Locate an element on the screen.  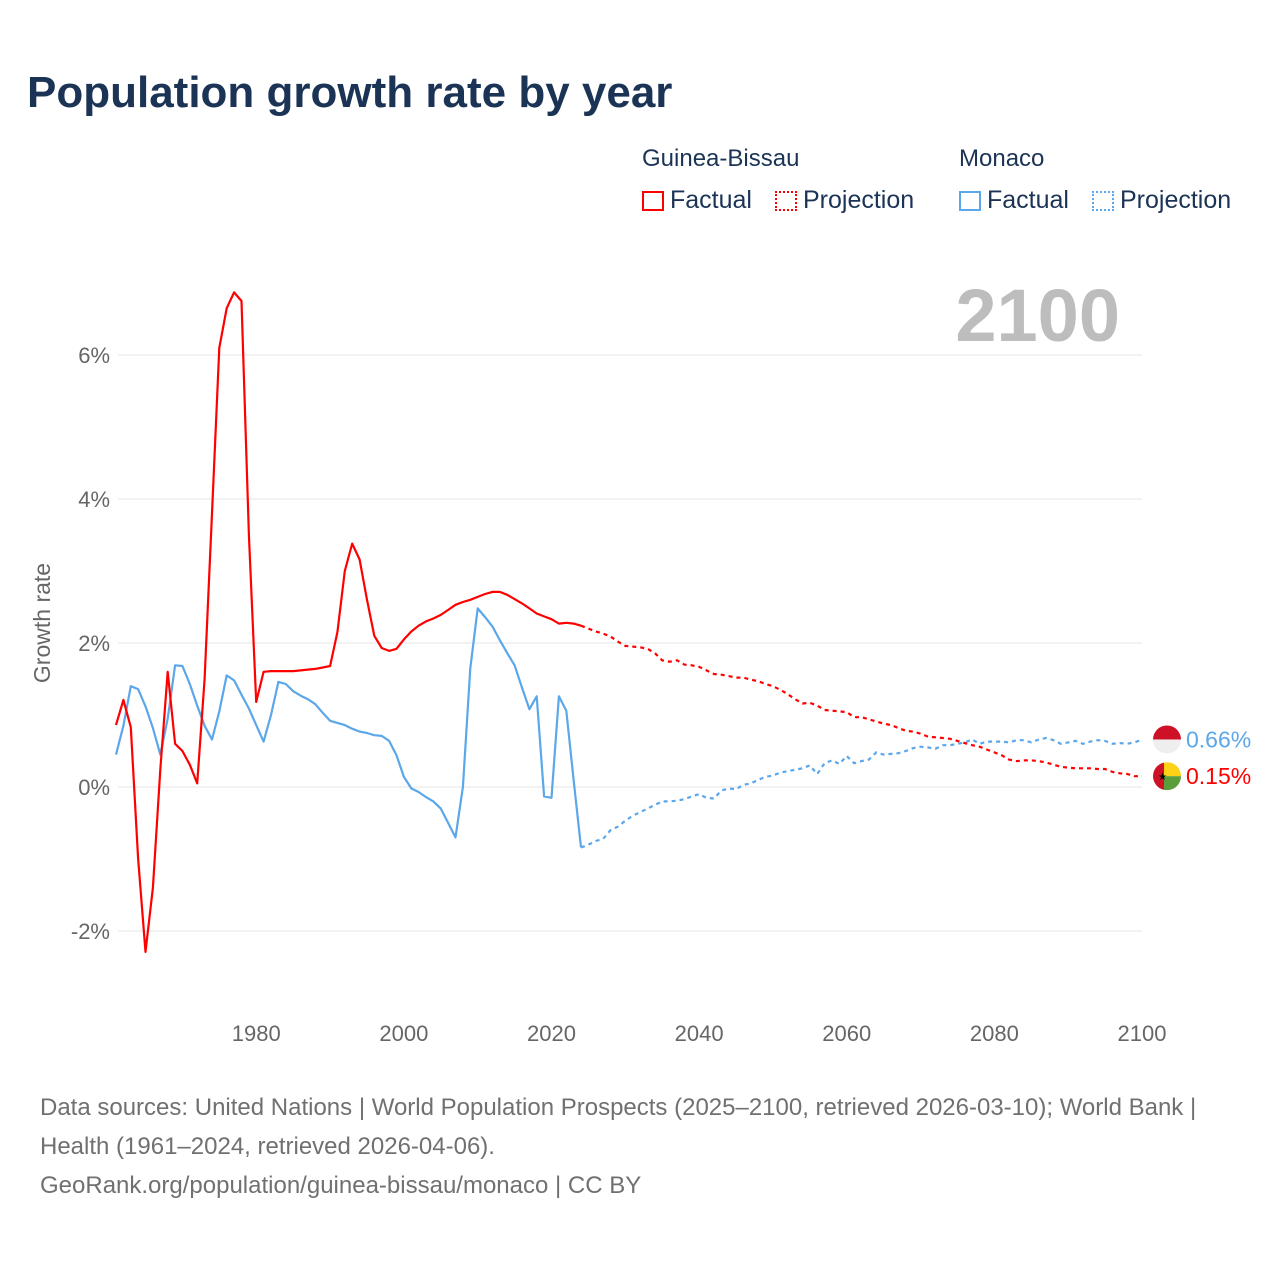
legend-item-monaco-projection: Projection is located at coordinates (1161, 200).